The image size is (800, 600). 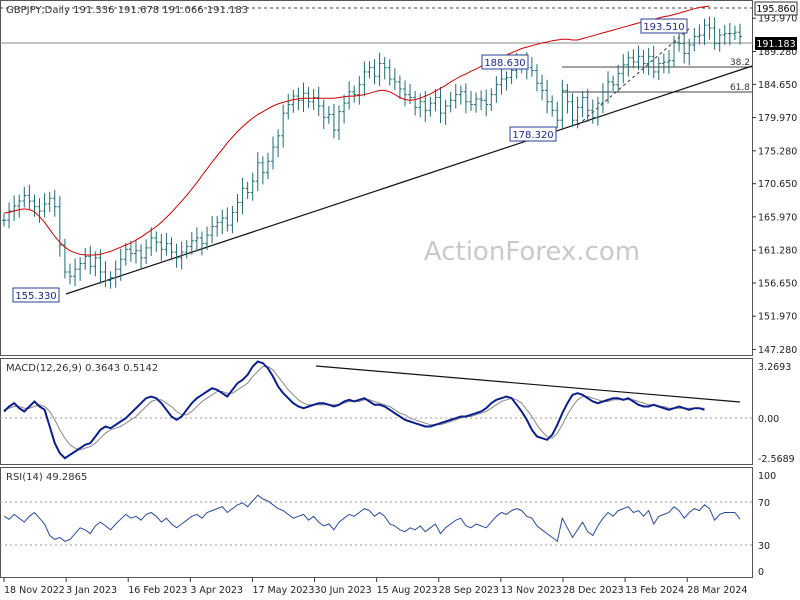 I want to click on x-tick-label: 28 Mar 2024, so click(x=717, y=590).